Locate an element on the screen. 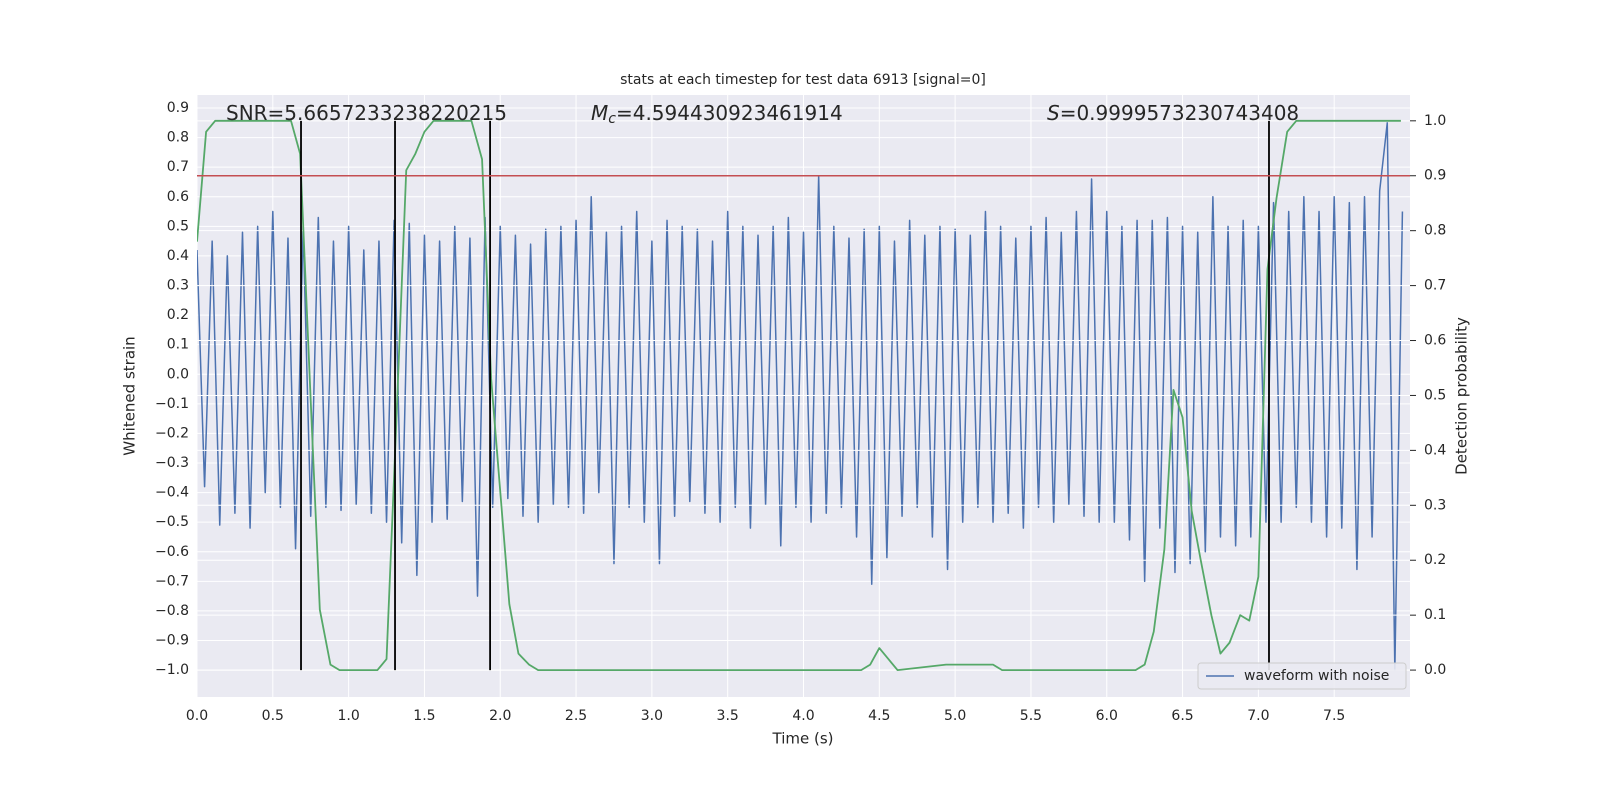 This screenshot has height=800, width=1600. y-tick-label: 0.6 is located at coordinates (178, 197).